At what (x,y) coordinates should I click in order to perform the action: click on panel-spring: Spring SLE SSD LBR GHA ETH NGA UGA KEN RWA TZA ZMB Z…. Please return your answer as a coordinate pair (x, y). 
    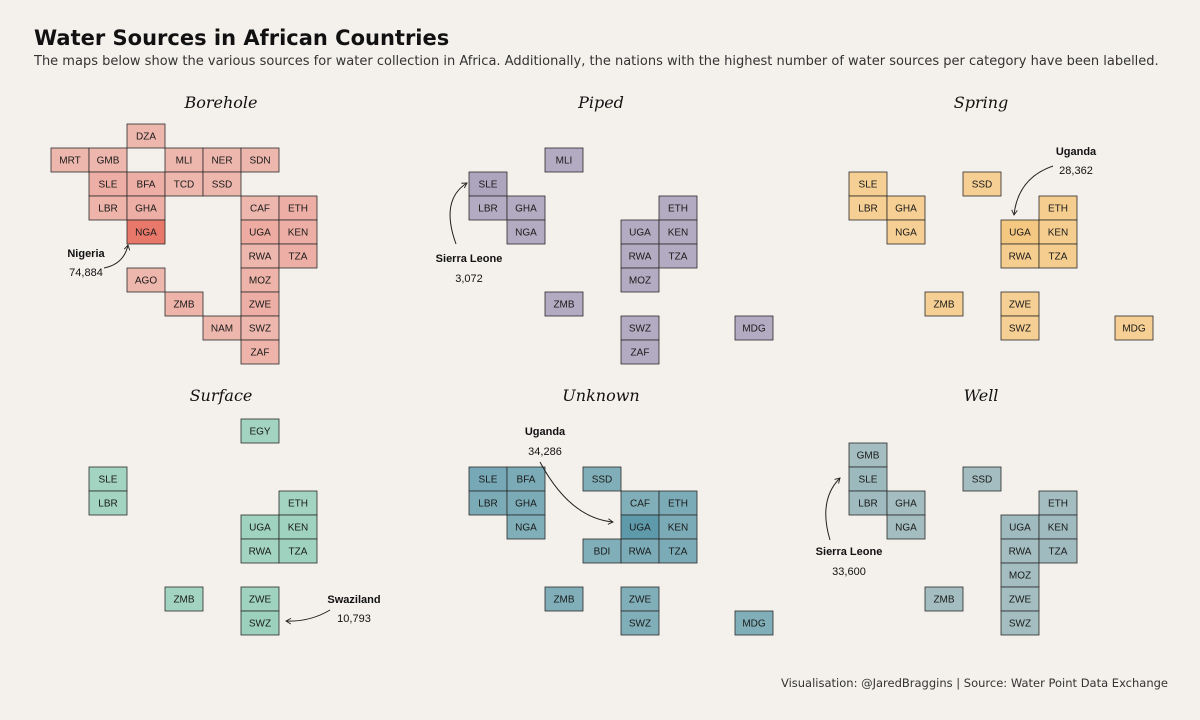
    Looking at the image, I should click on (1001, 217).